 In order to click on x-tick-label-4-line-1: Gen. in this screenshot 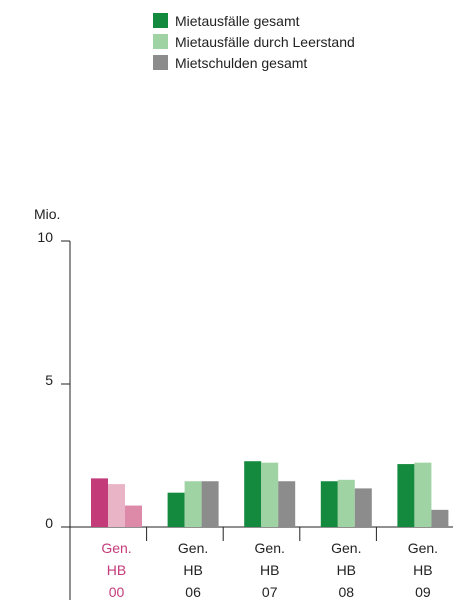, I will do `click(346, 548)`.